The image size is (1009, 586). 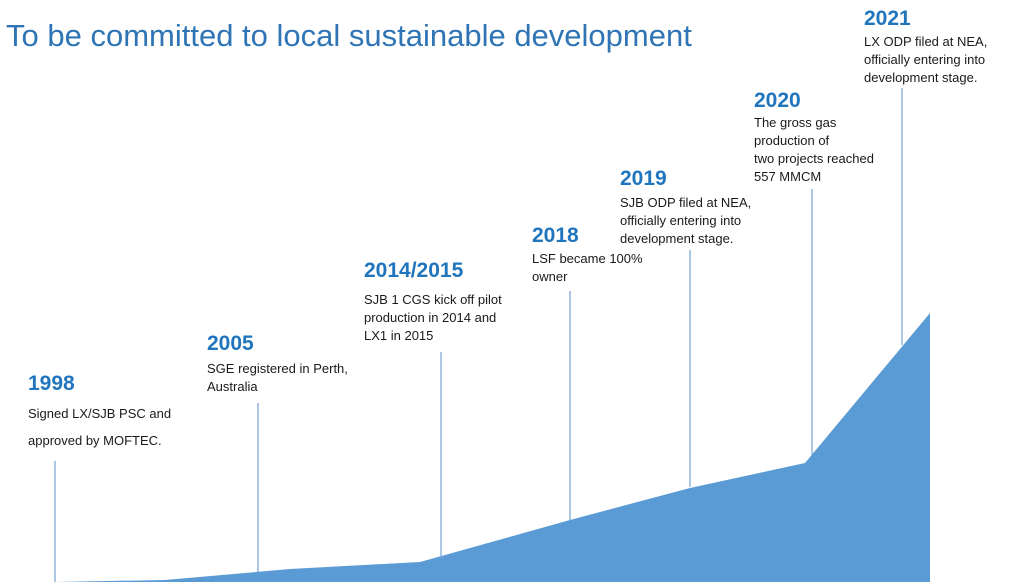 I want to click on milestone-description: LSF became 100% owner, so click(x=587, y=268).